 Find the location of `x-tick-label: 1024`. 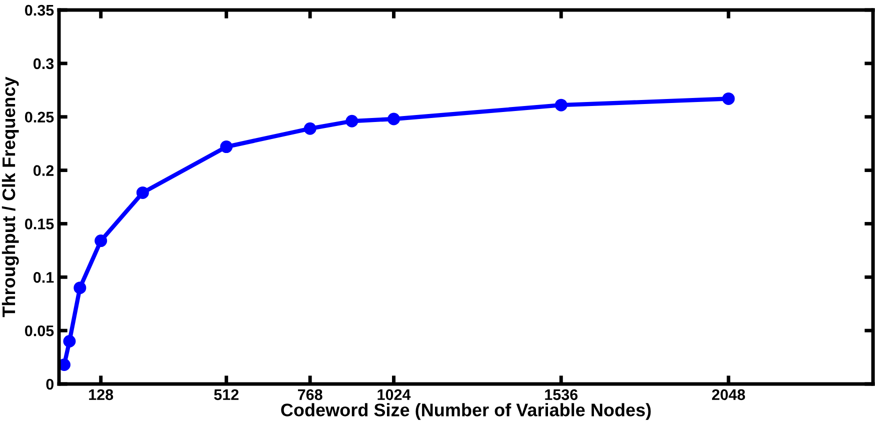

x-tick-label: 1024 is located at coordinates (394, 394).